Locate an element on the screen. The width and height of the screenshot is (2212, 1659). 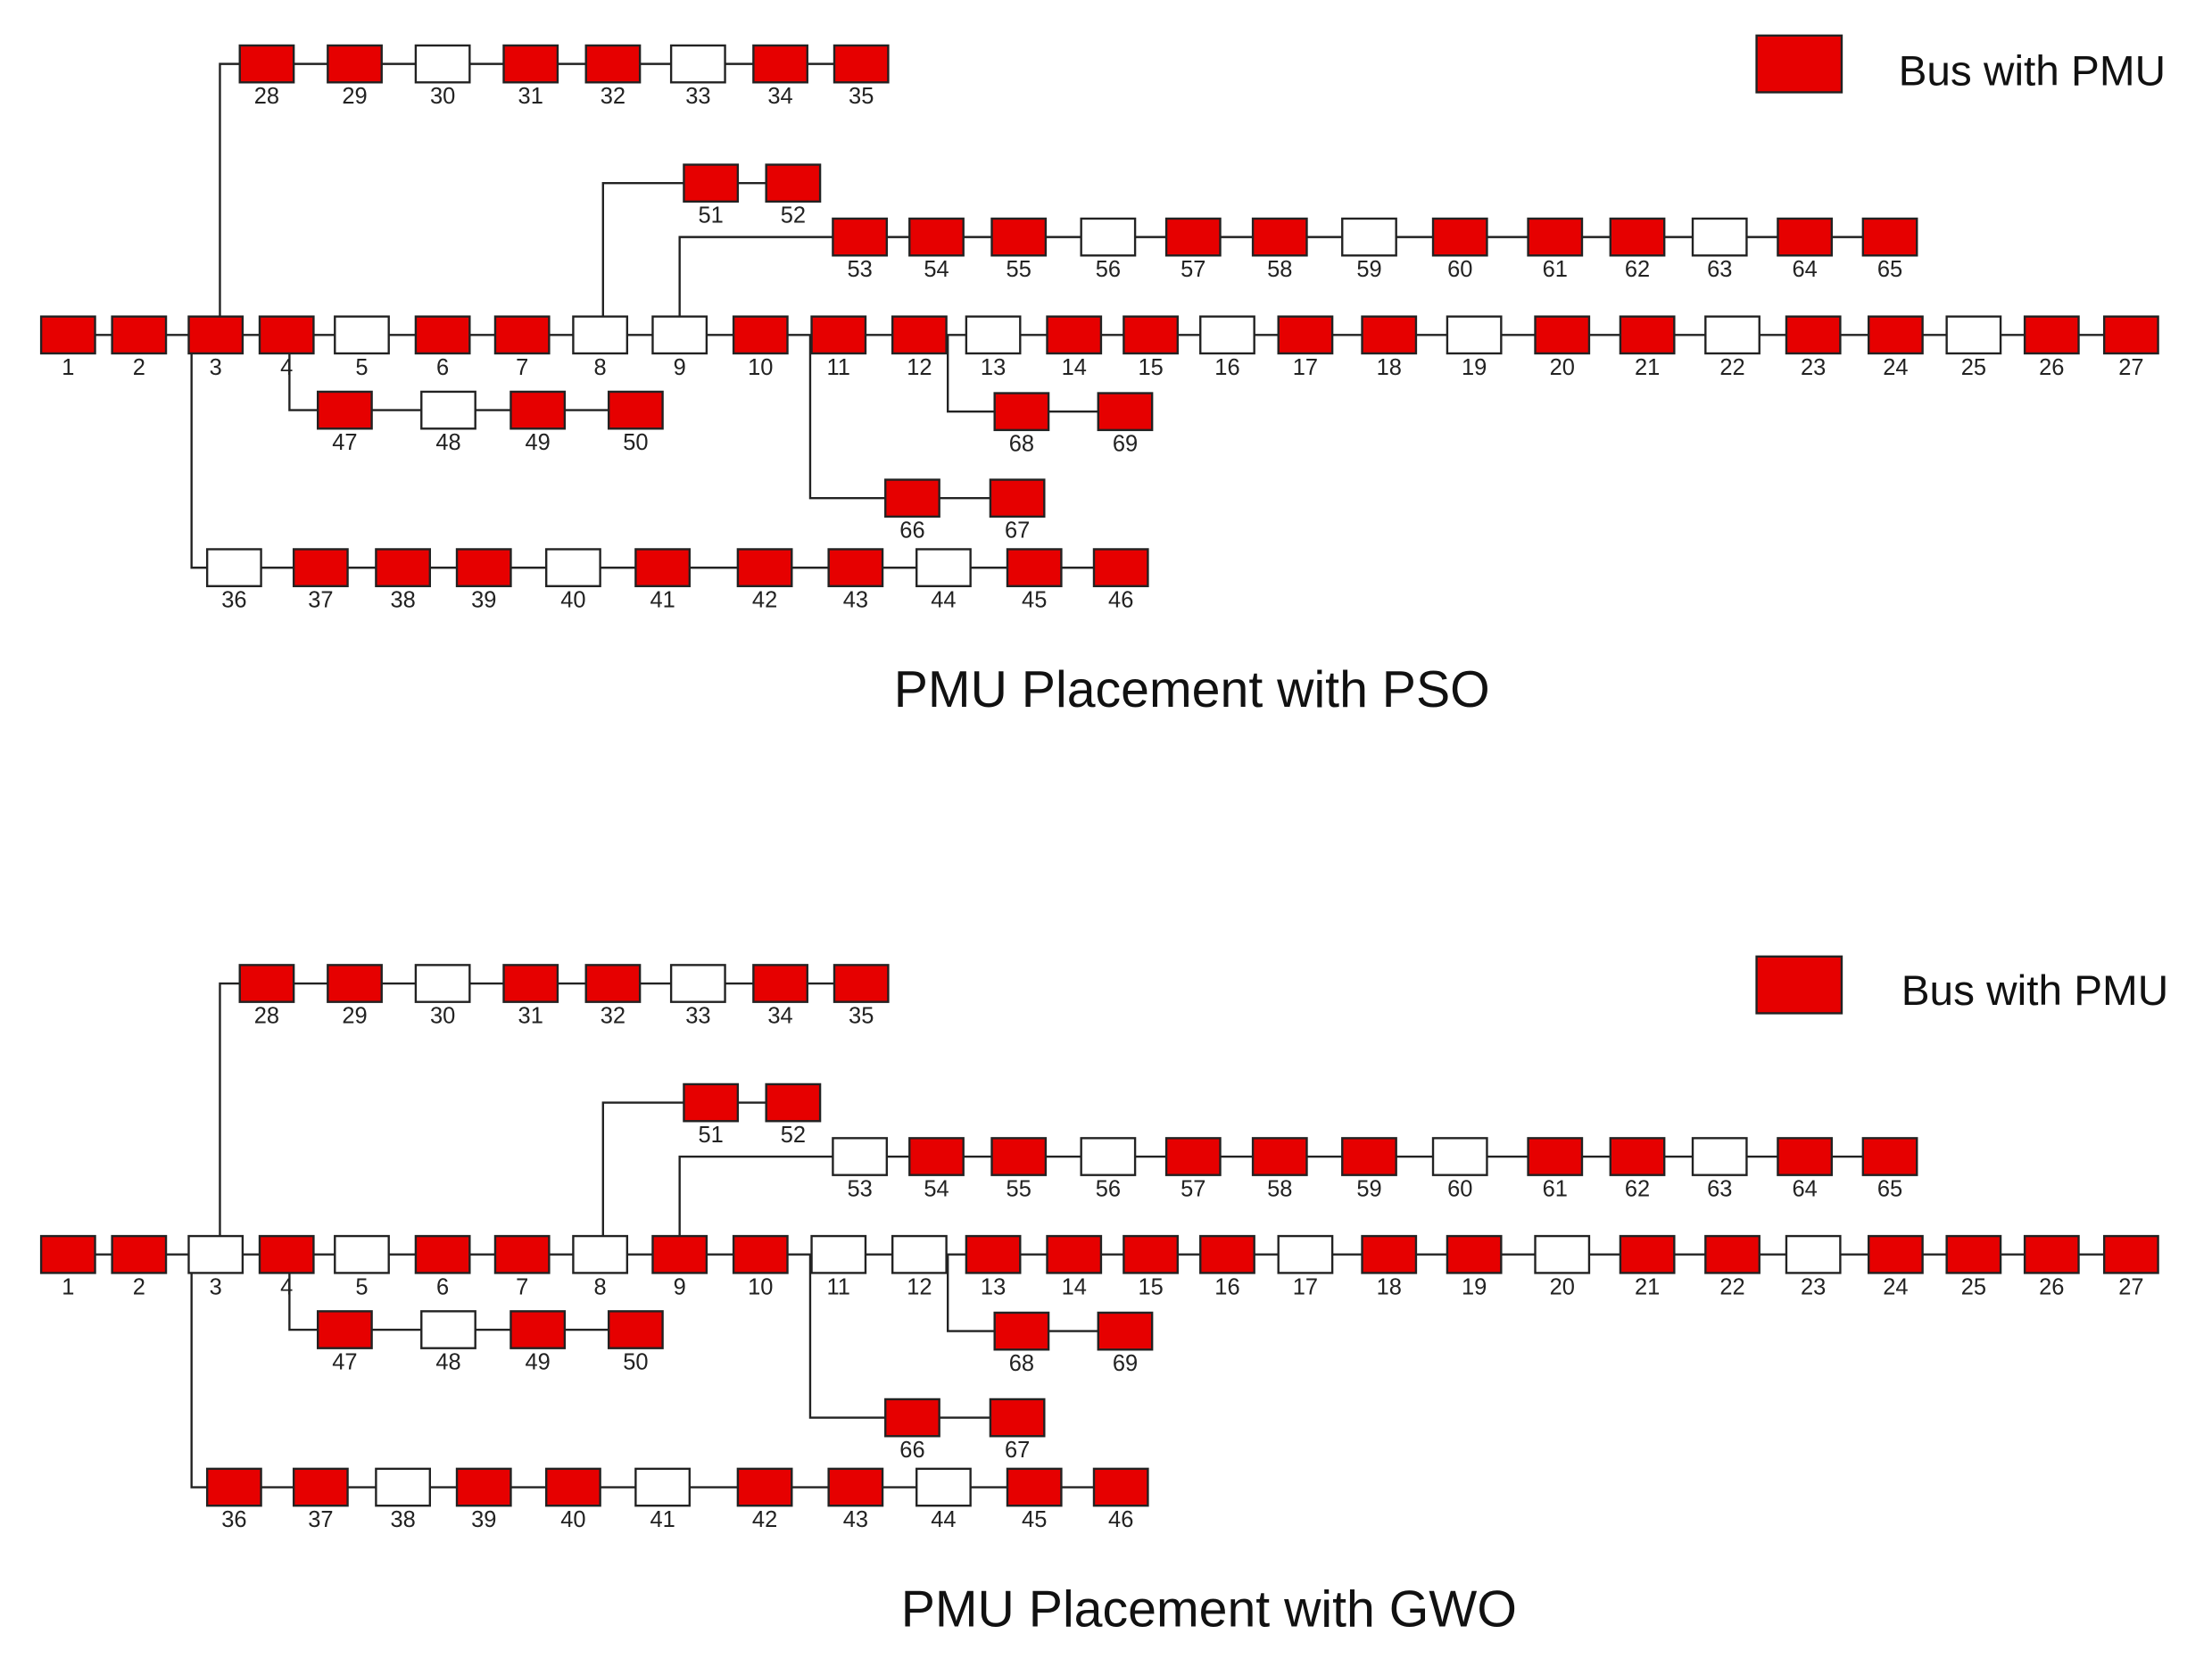
bus-label: 50 is located at coordinates (636, 442).